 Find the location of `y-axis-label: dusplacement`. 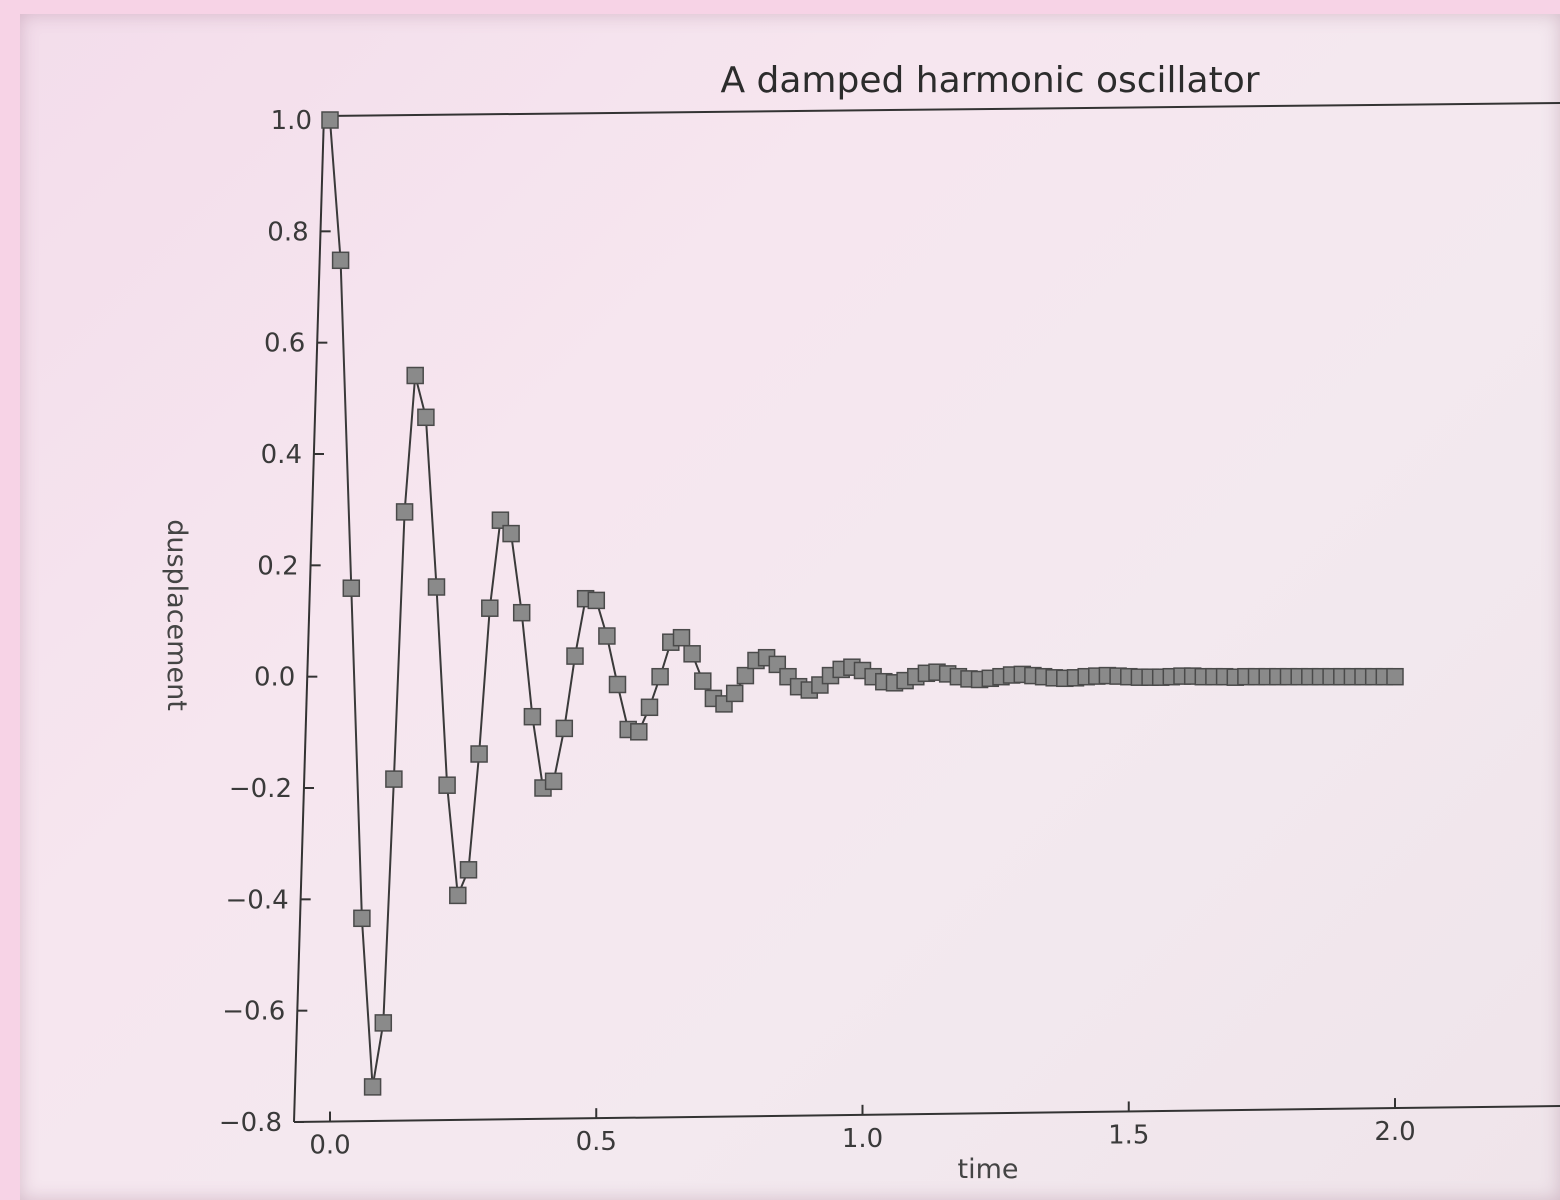

y-axis-label: dusplacement is located at coordinates (176, 615).